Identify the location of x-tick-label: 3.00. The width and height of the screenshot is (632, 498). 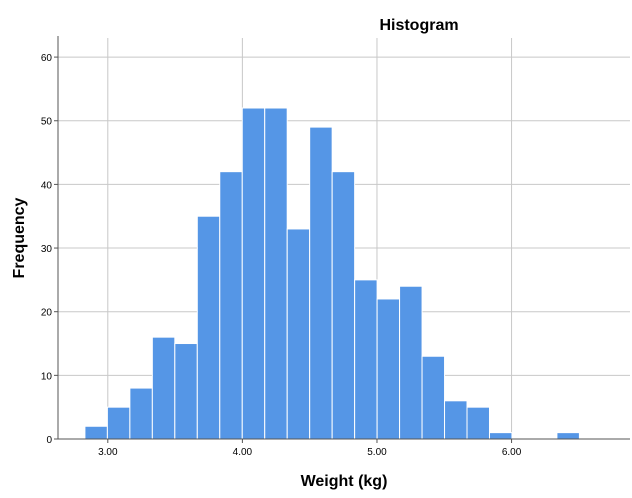
(108, 452).